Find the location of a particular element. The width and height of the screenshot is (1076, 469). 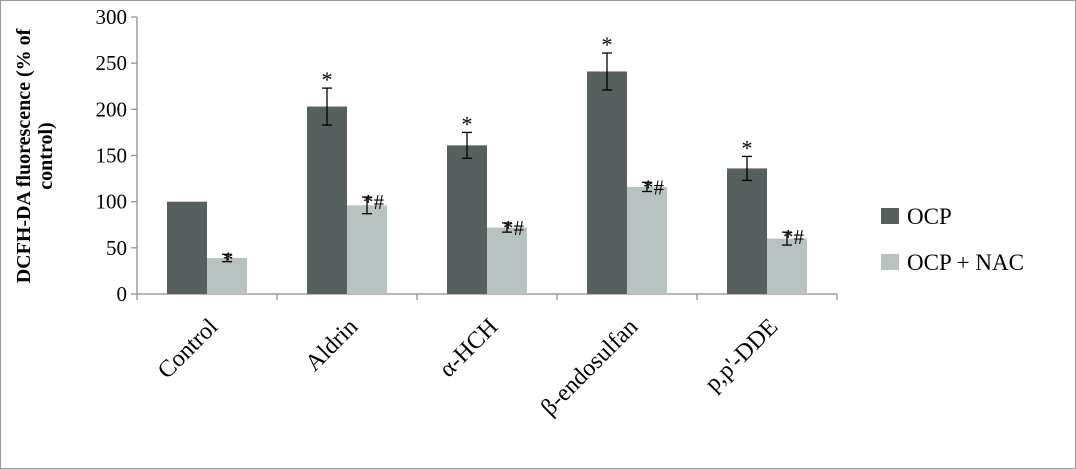

y-axis-title-line1: DCFH-DA fluorescence (% of is located at coordinates (24, 155).